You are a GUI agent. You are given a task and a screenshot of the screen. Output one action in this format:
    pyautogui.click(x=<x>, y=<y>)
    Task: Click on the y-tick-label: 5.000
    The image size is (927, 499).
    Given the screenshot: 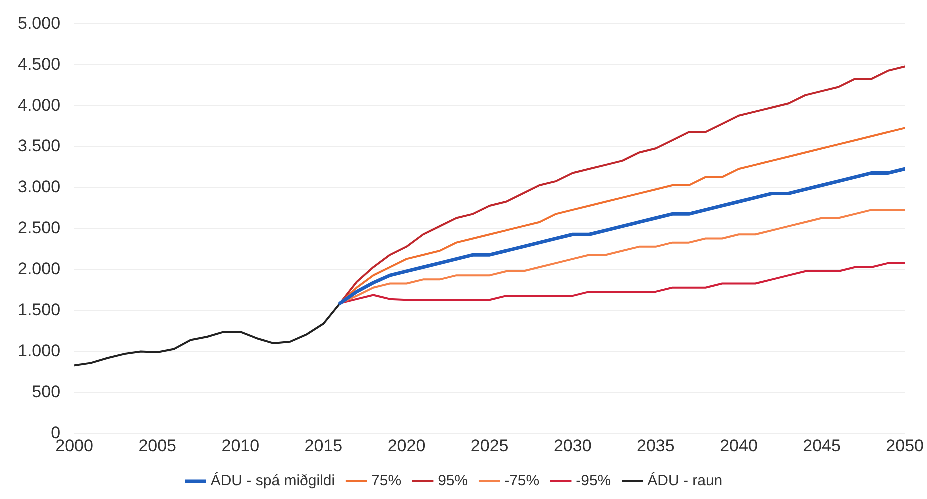 What is the action you would take?
    pyautogui.click(x=39, y=23)
    